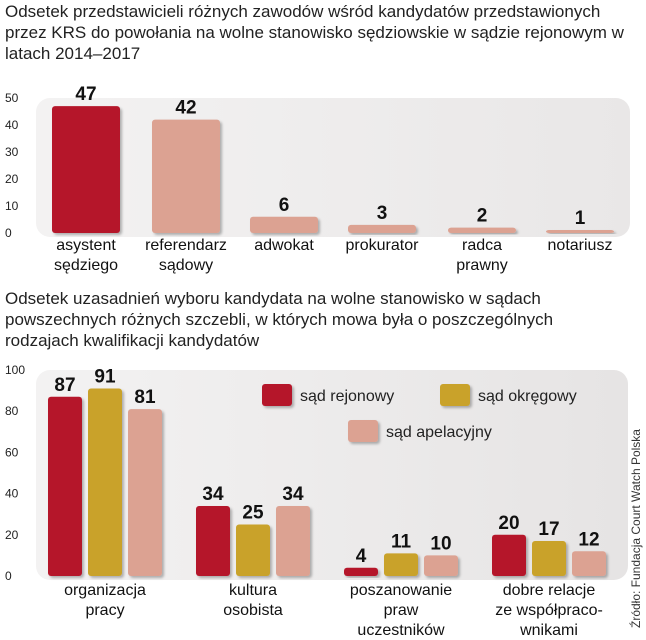  What do you see at coordinates (12, 125) in the screenshot?
I see `chart1-ytick: 40` at bounding box center [12, 125].